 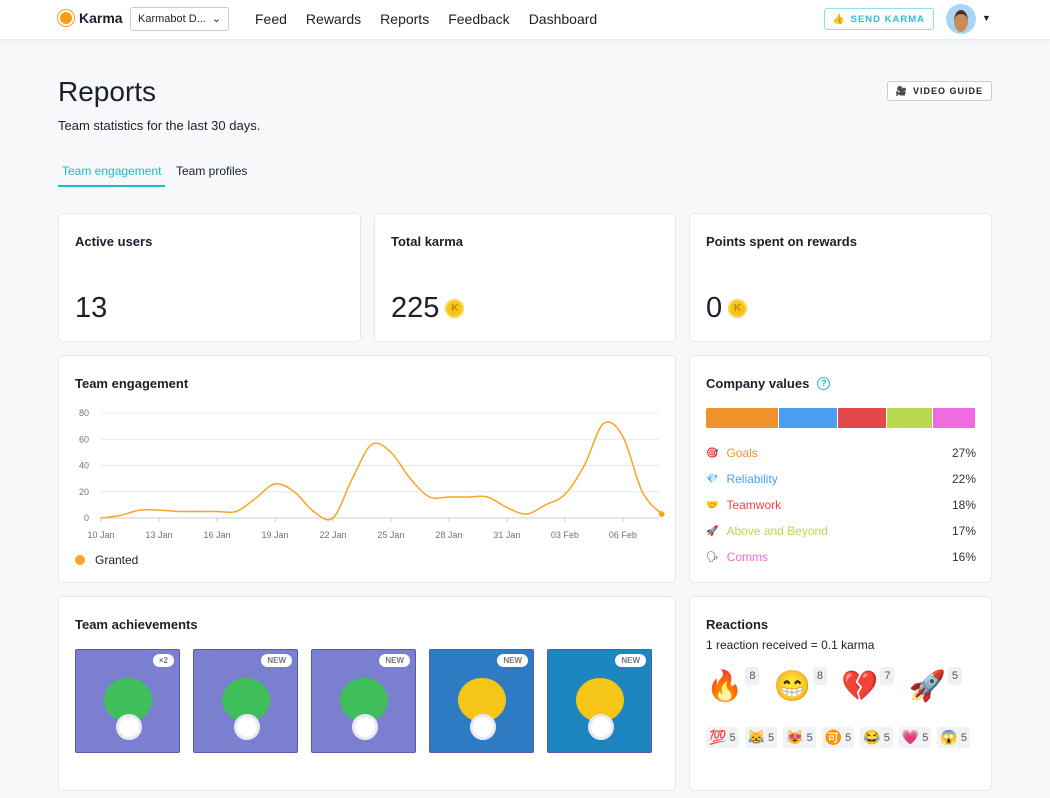 I want to click on y-tick-label: 60, so click(x=84, y=439).